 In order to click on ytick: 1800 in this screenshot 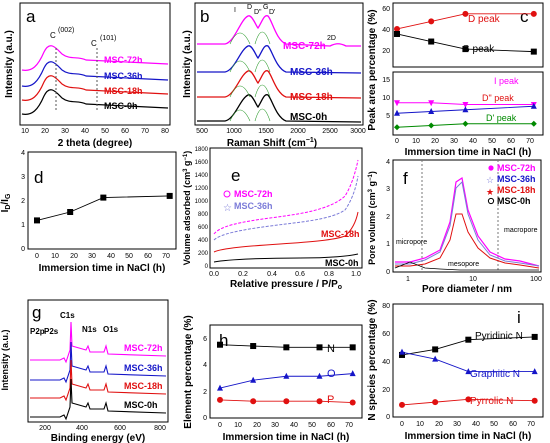, I will do `click(202, 150)`.